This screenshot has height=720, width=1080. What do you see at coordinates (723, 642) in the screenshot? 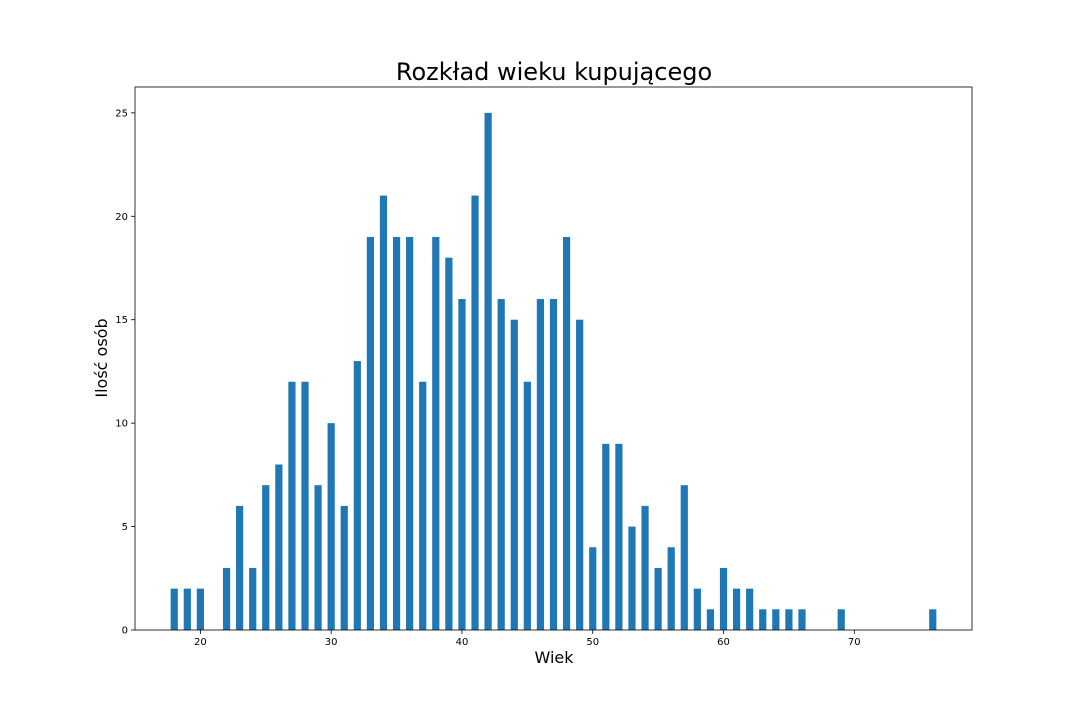
I see `x-tick-label: 60` at bounding box center [723, 642].